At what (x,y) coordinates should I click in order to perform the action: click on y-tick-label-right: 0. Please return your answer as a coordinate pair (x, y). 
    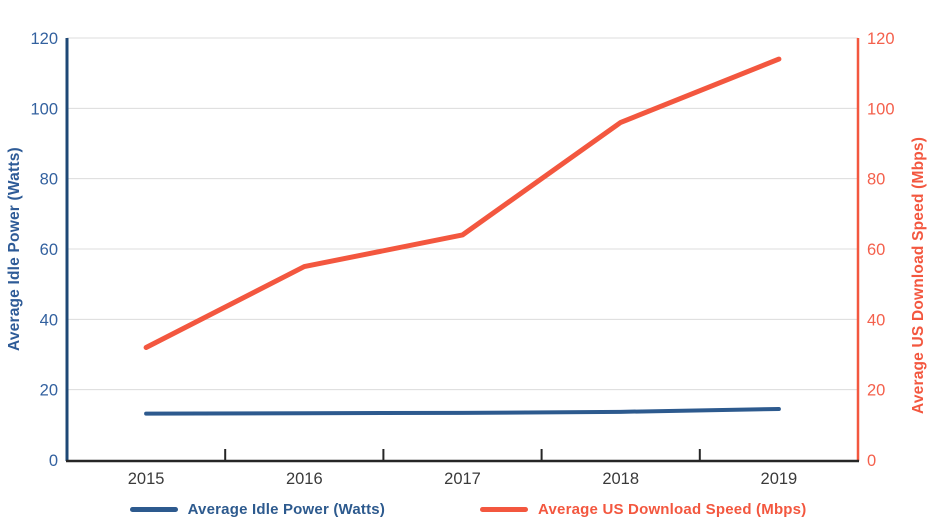
    Looking at the image, I should click on (871, 461).